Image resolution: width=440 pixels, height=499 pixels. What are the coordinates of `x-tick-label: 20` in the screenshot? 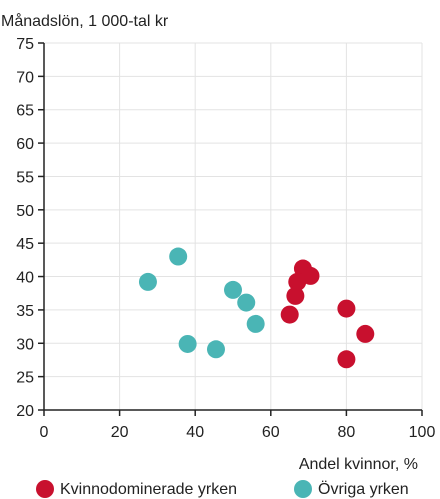 It's located at (120, 432).